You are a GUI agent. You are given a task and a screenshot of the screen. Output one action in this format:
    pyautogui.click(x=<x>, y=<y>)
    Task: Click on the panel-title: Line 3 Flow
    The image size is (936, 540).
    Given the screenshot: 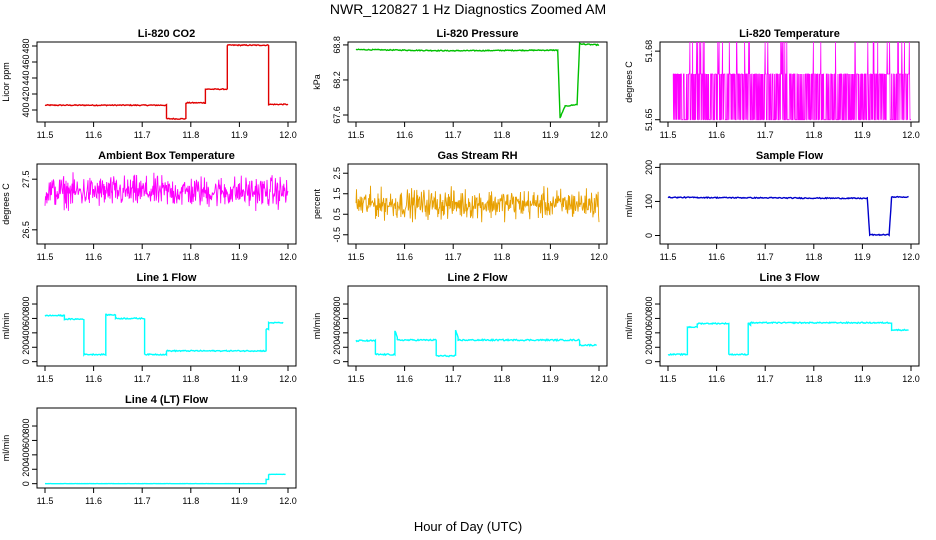 What is the action you would take?
    pyautogui.click(x=790, y=278)
    